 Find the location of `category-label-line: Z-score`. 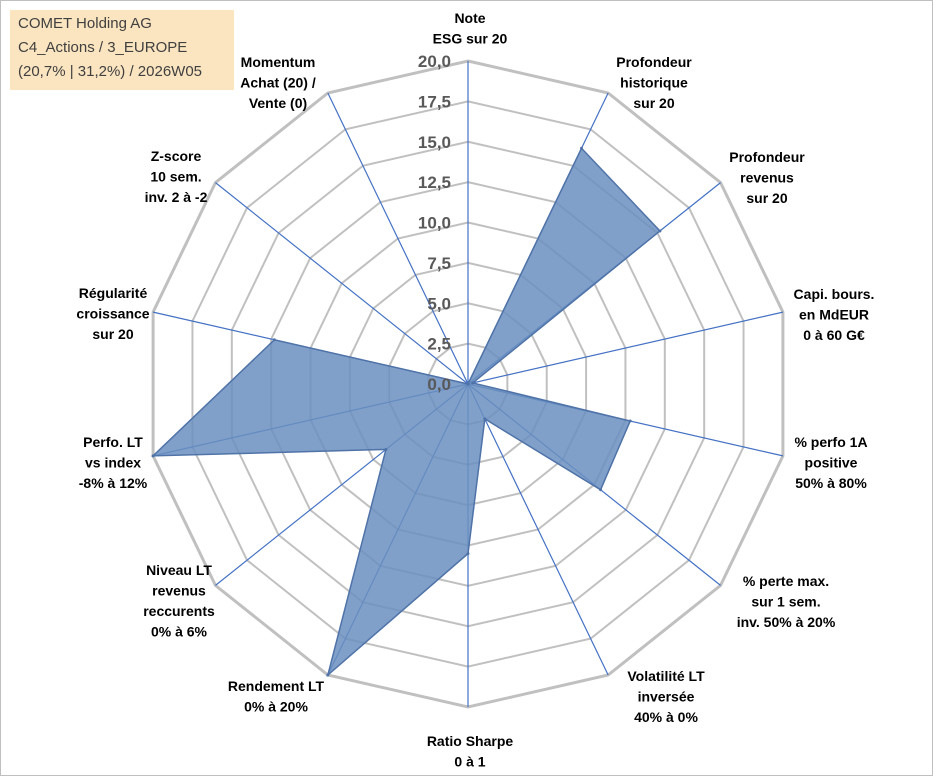

category-label-line: Z-score is located at coordinates (176, 156).